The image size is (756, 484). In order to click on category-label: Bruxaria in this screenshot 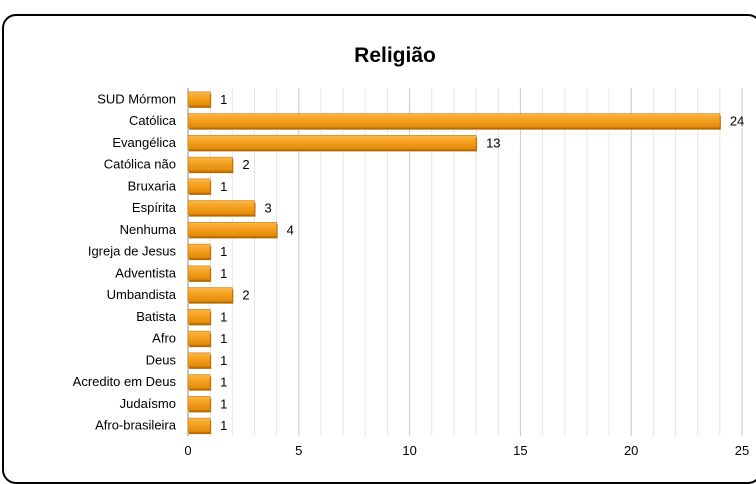, I will do `click(152, 185)`.